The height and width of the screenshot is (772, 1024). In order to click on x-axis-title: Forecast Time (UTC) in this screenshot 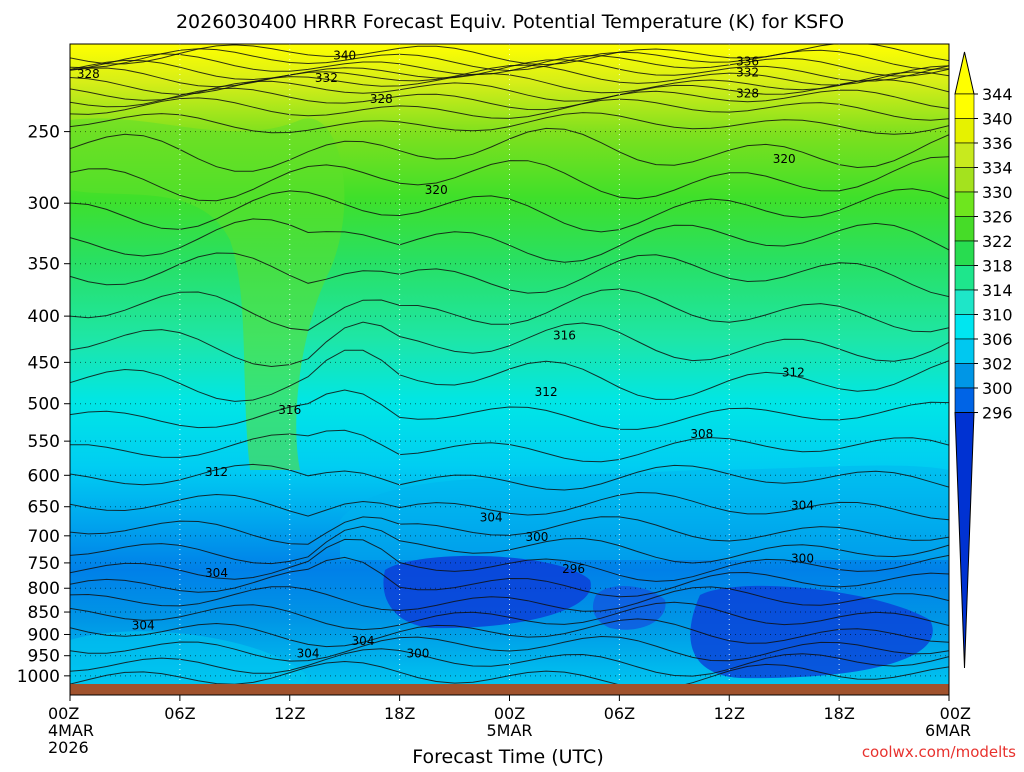, I will do `click(507, 757)`.